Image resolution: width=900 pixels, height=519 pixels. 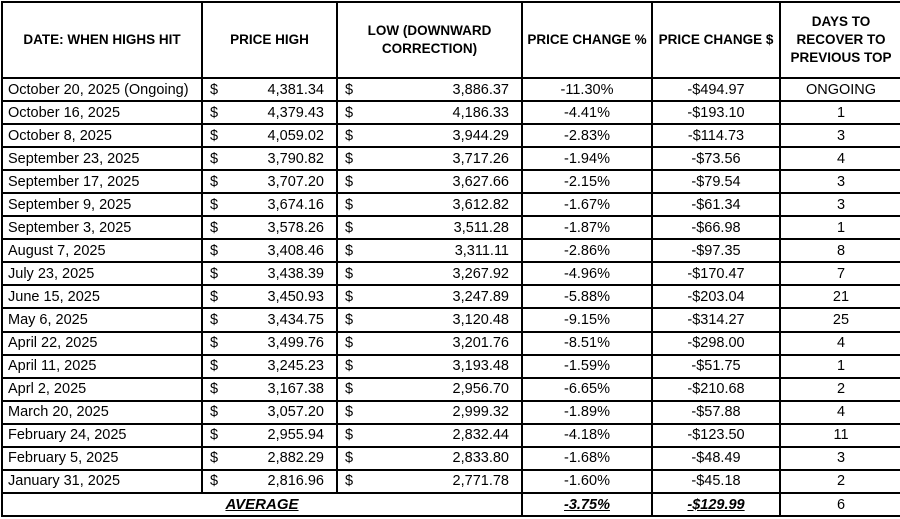 I want to click on low-correction-cell: $ 3,247.89, so click(x=429, y=297).